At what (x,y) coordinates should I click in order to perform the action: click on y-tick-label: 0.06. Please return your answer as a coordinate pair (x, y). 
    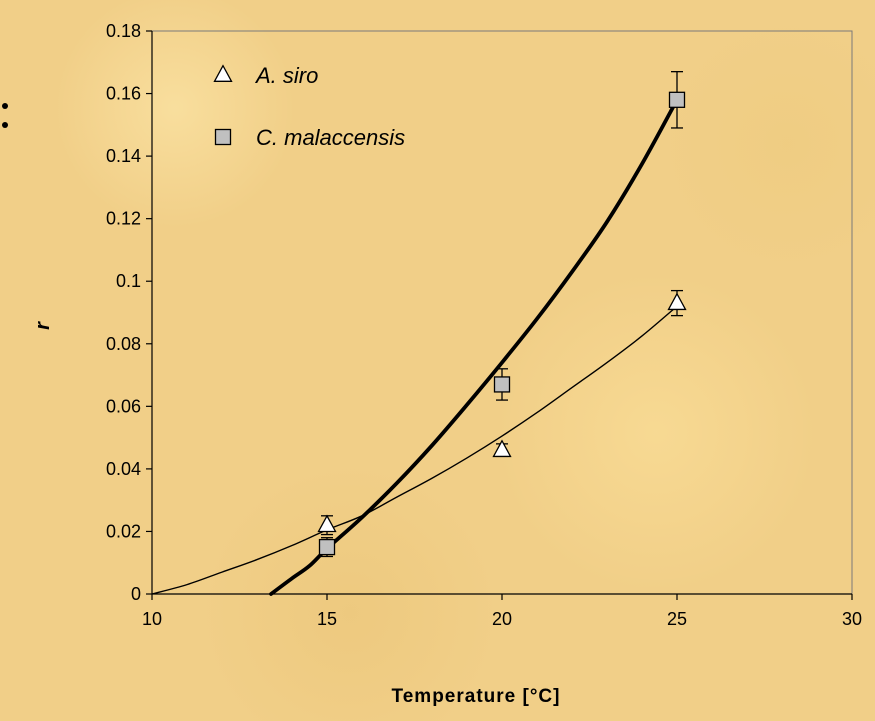
    Looking at the image, I should click on (123, 406).